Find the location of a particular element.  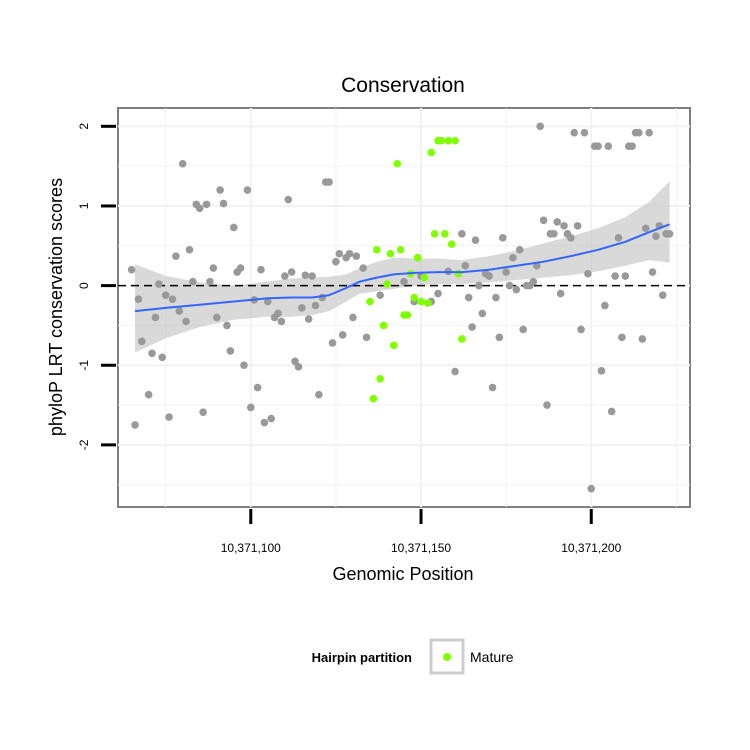

y-tick-label: 1 is located at coordinates (84, 205).